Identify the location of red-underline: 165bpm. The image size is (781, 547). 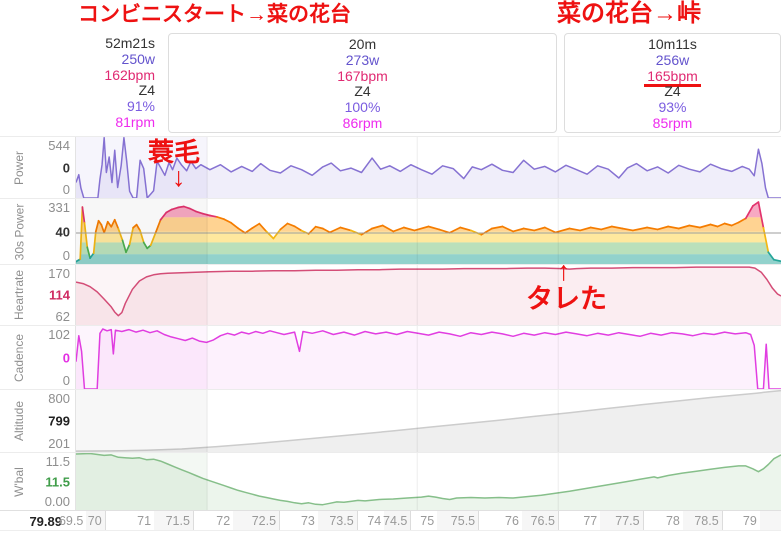
(672, 78).